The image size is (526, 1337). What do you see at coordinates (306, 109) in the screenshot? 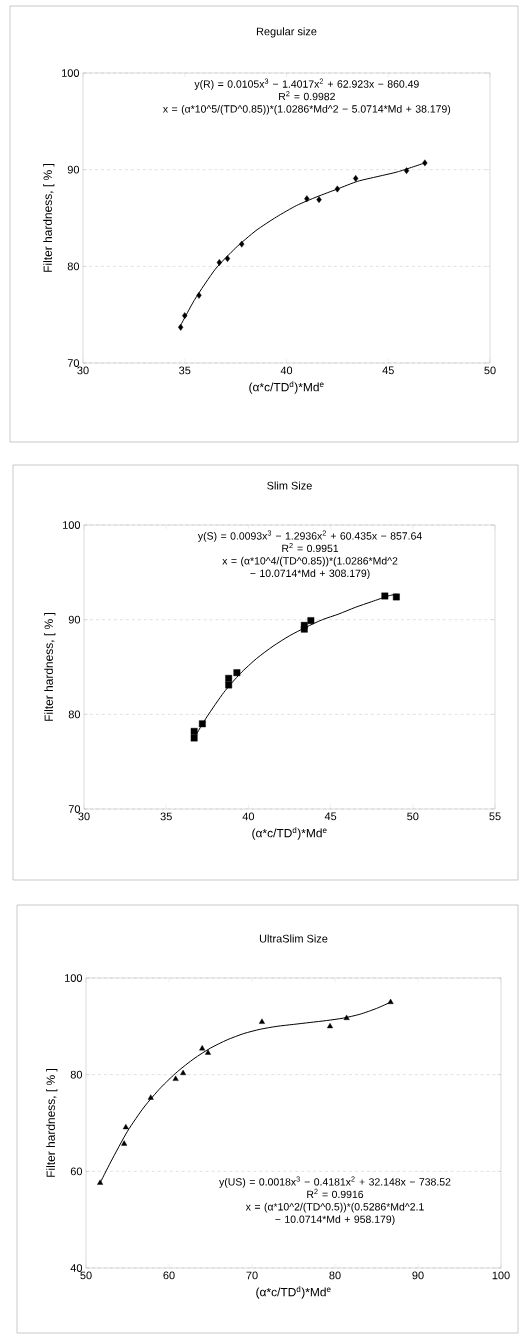
I see `annotation: x = (α*10^5/(TD^0.85))*(1.0286*Md^2 − 5.0714*Md + 38.179)` at bounding box center [306, 109].